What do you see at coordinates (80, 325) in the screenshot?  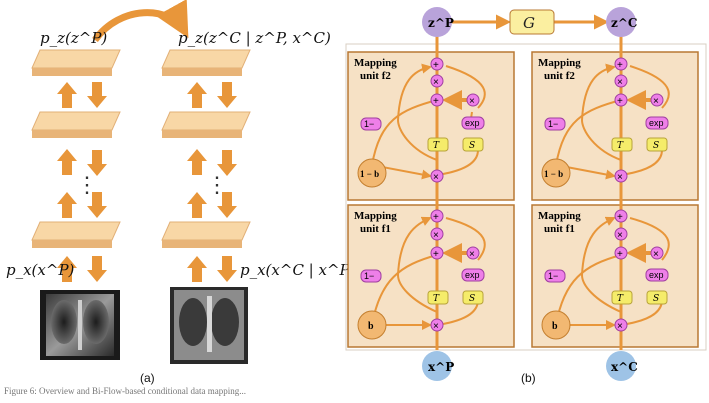 I see `xray-image-left` at bounding box center [80, 325].